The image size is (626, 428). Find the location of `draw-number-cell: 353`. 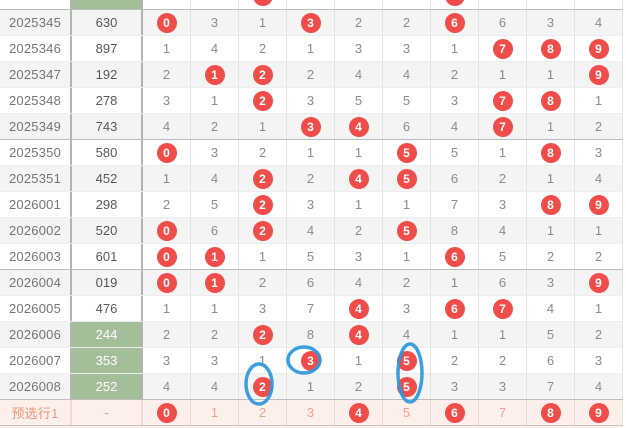

draw-number-cell: 353 is located at coordinates (107, 360).